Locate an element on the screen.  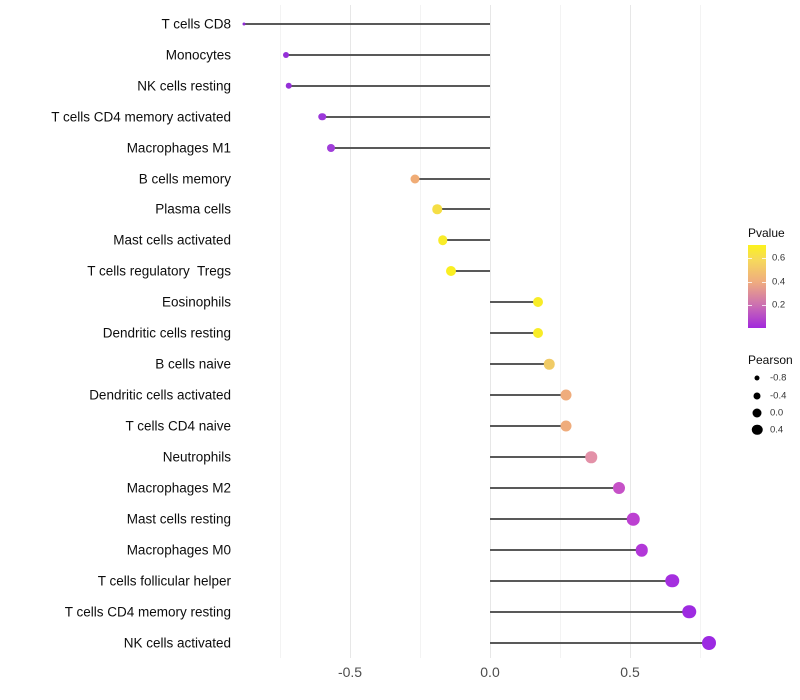
pvalue-tick-label: 0.2 is located at coordinates (779, 305).